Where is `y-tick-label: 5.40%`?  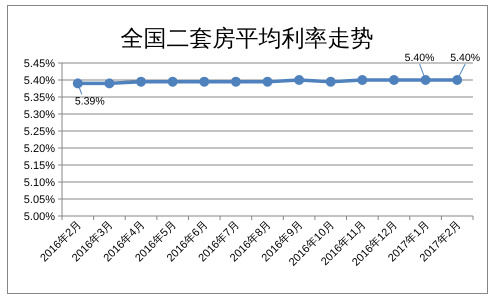
y-tick-label: 5.40% is located at coordinates (40, 81).